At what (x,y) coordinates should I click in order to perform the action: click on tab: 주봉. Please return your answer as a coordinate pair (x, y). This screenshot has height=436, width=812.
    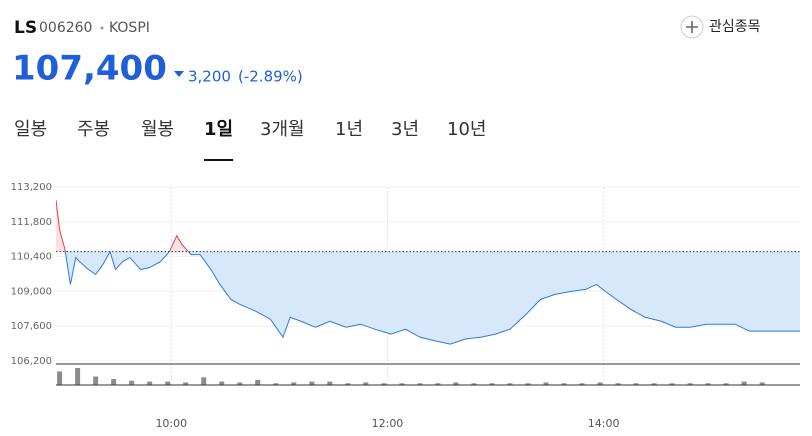
    Looking at the image, I should click on (93, 129).